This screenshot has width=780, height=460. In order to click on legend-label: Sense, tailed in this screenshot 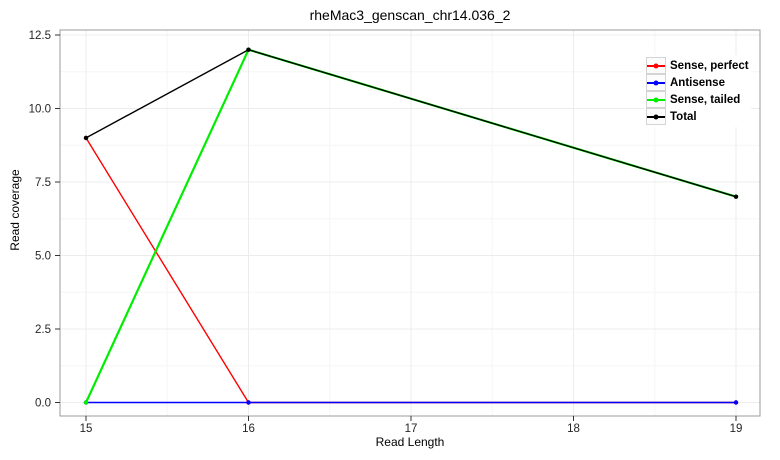, I will do `click(705, 99)`.